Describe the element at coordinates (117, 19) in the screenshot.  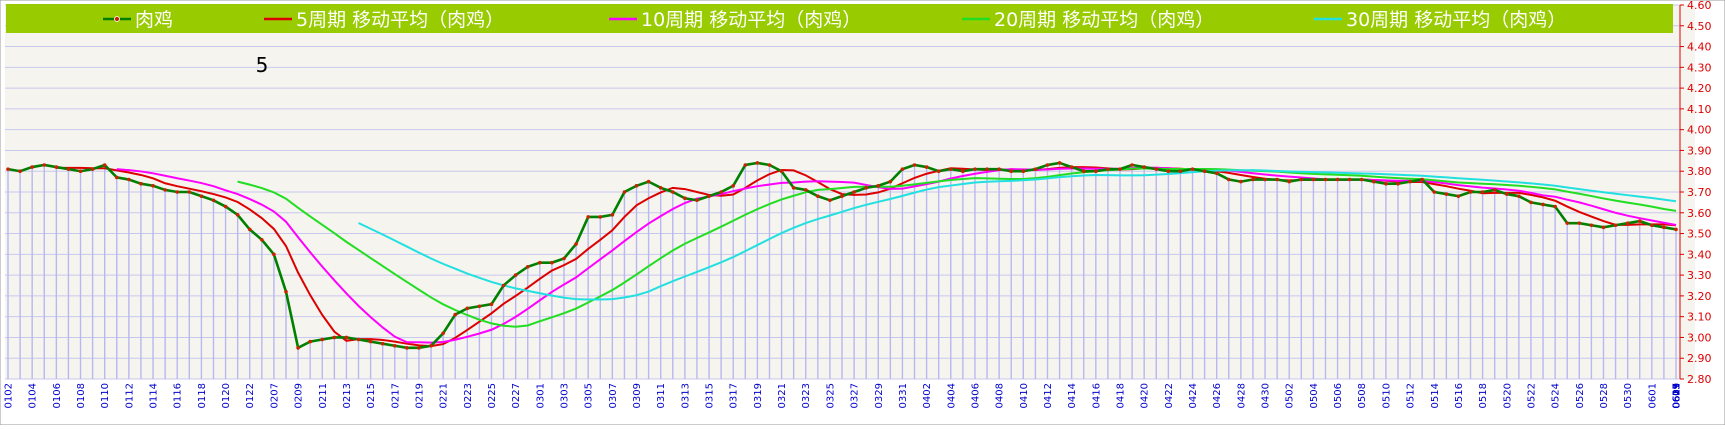
I see `legend-marker` at that location.